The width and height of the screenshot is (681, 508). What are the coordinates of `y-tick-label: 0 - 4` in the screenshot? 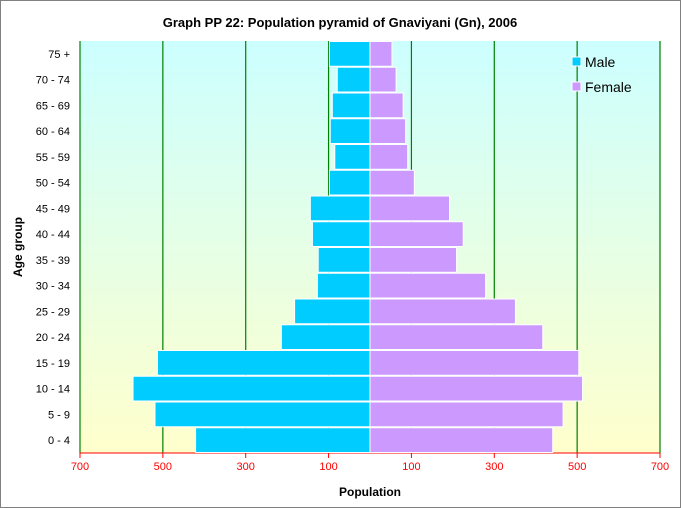 It's located at (59, 441).